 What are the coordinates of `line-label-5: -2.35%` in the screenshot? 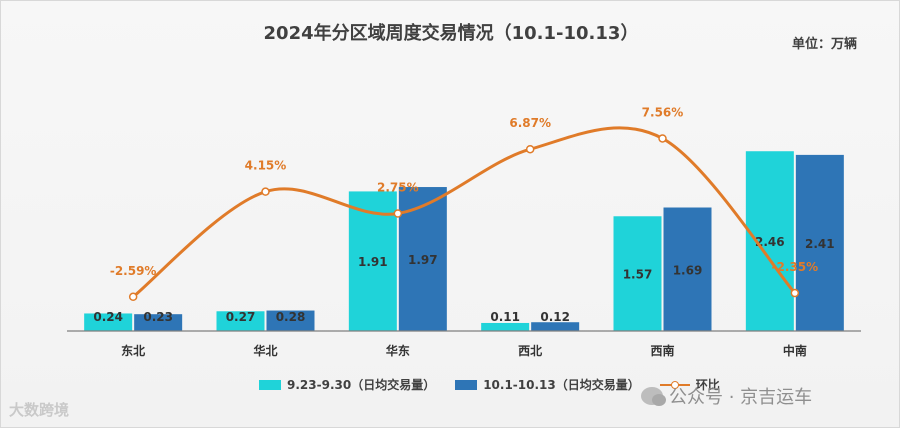 It's located at (795, 267).